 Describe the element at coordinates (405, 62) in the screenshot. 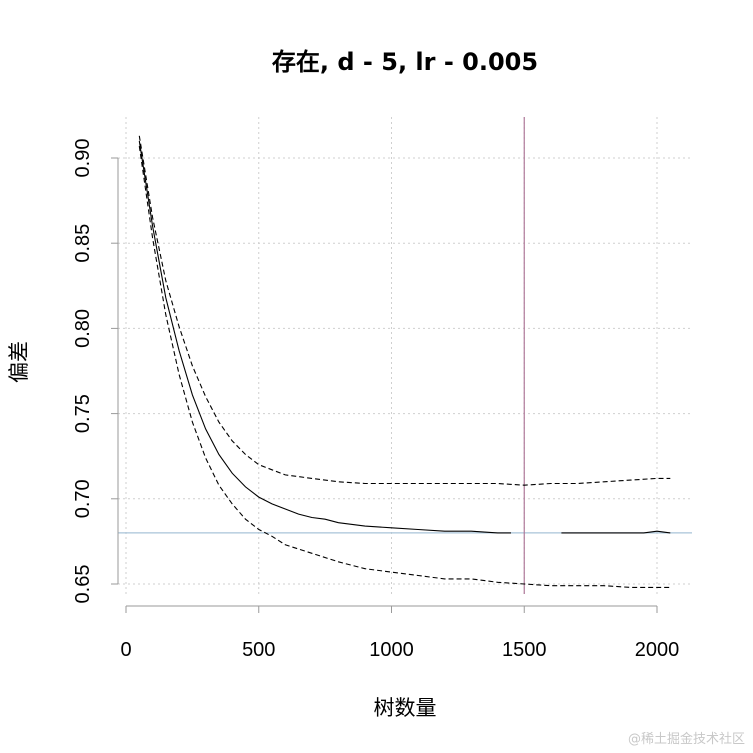

I see `chart-title: 存在, d - 5, lr - 0.005` at that location.